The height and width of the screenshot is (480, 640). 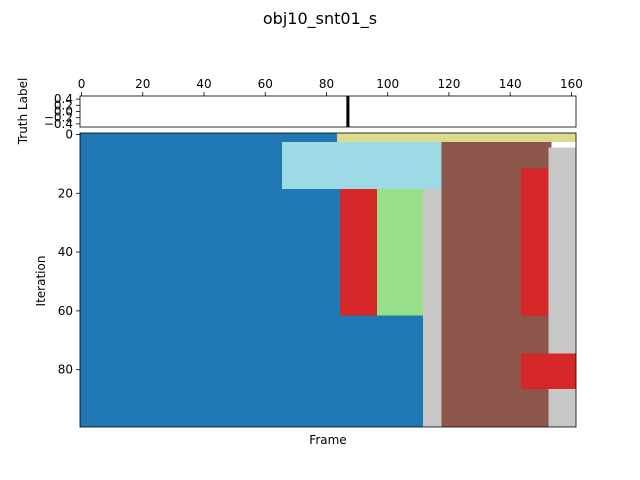 I want to click on top-x-tick-label: 140, so click(x=510, y=84).